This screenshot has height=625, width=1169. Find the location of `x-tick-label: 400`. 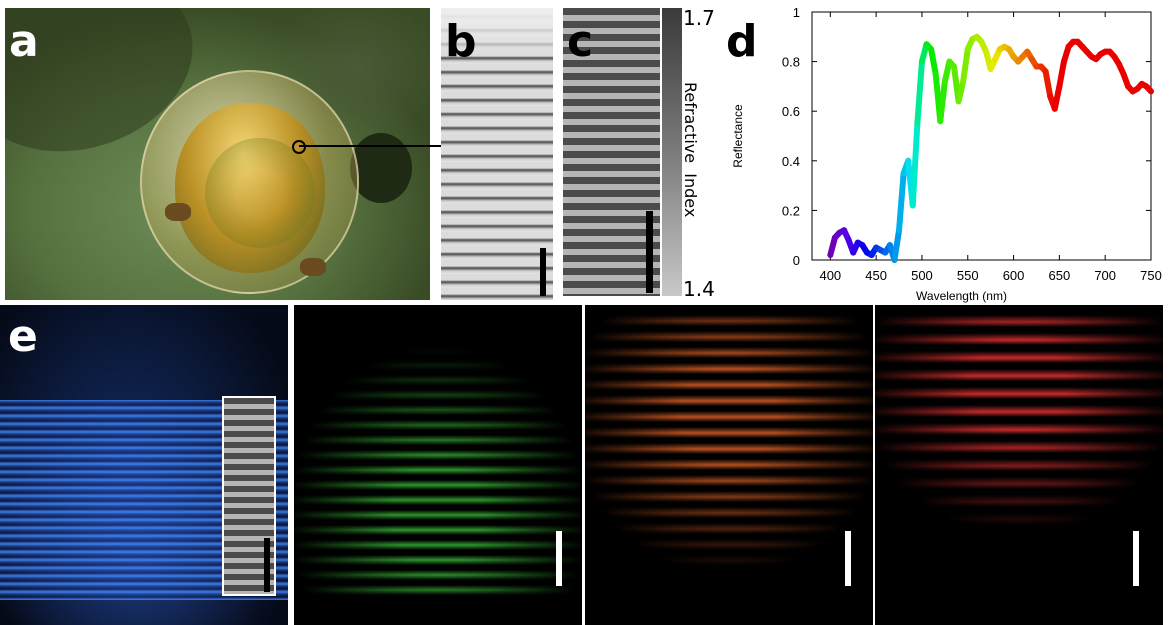

x-tick-label: 400 is located at coordinates (830, 275).